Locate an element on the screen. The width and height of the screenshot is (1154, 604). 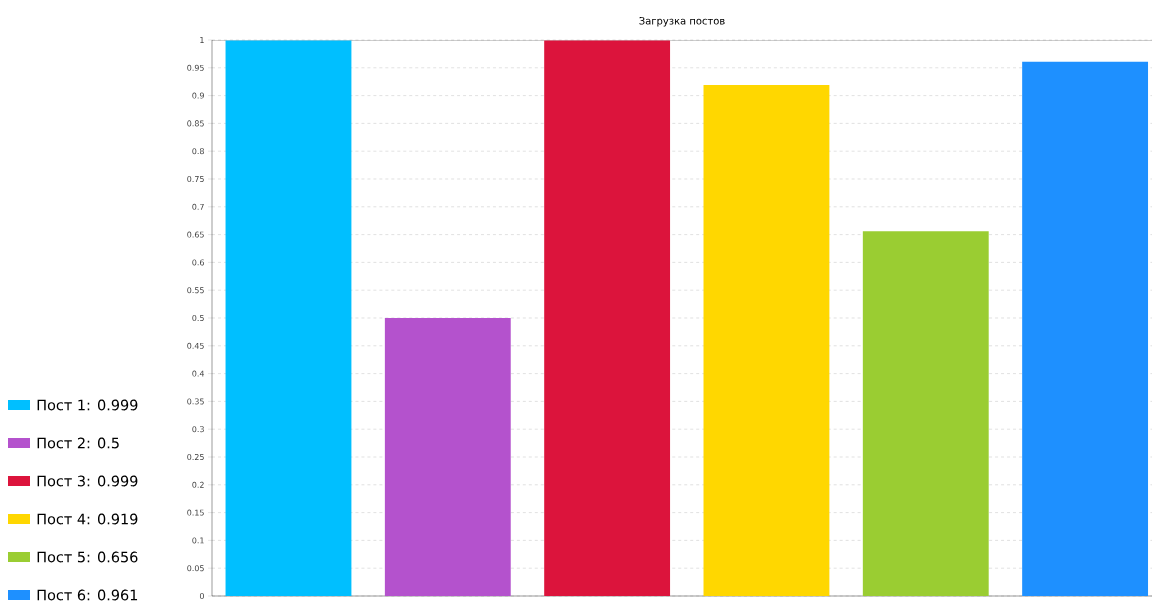
legend-label: Пост 2: 0.5 is located at coordinates (78, 443).